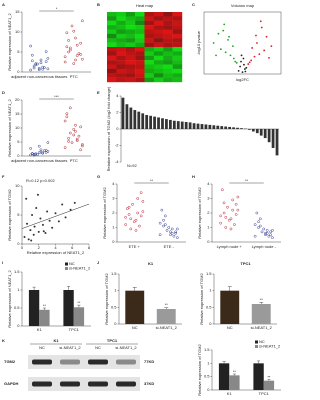 The height and width of the screenshot is (400, 320). What do you see at coordinates (17, 127) in the screenshot?
I see `y-tick-label: 10` at bounding box center [17, 127].